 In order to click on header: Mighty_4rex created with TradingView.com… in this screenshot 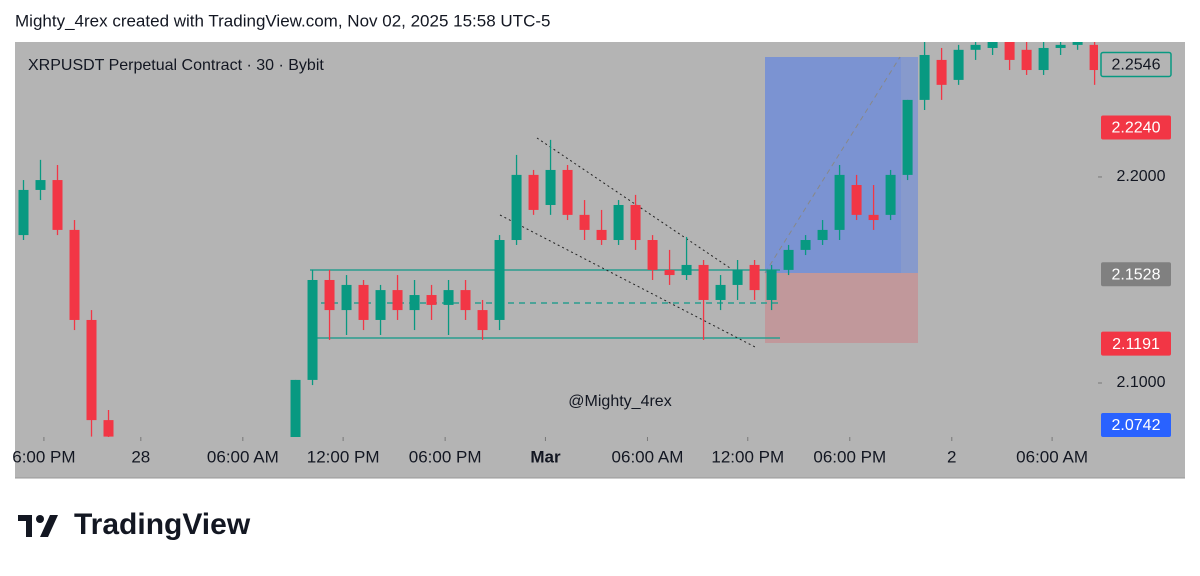, I will do `click(282, 20)`.